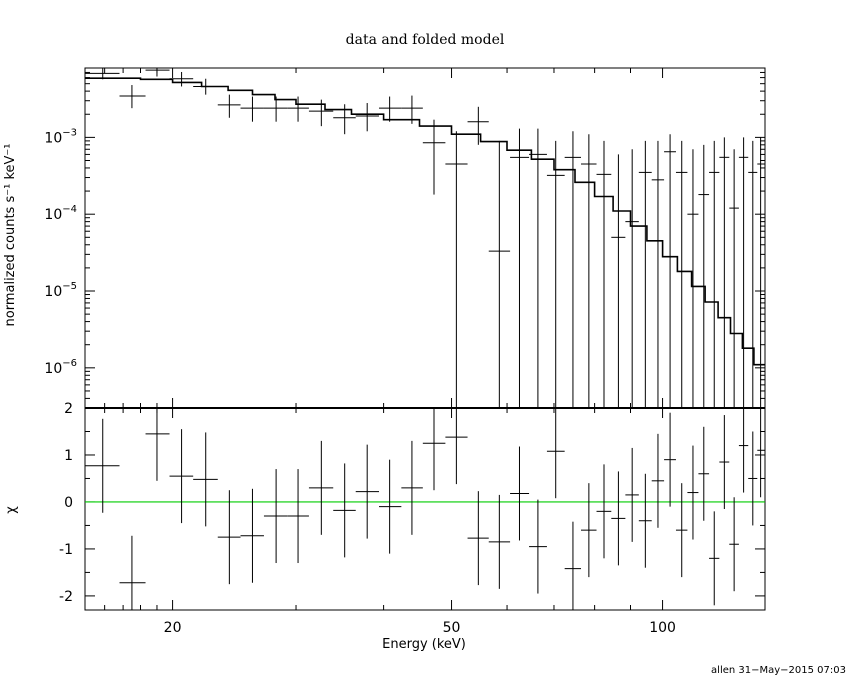 The height and width of the screenshot is (680, 850). Describe the element at coordinates (778, 670) in the screenshot. I see `timestamp-footer: allen 31−May−2015 07:03` at that location.